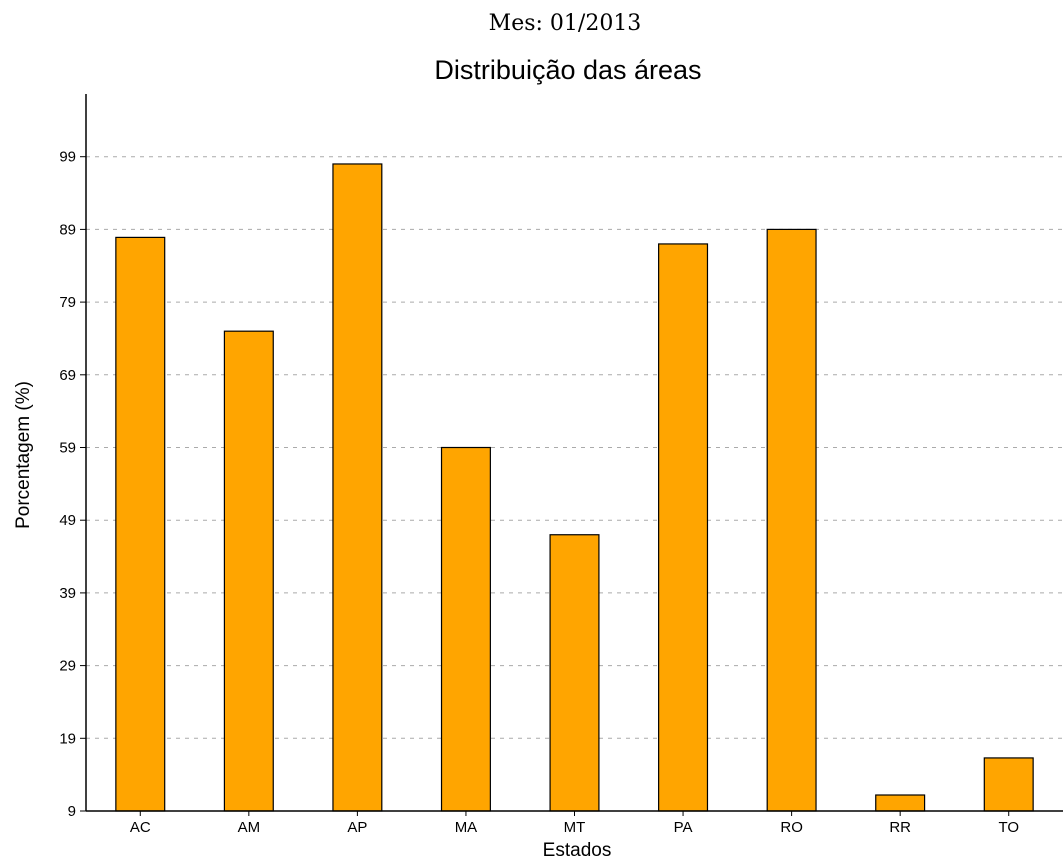 This screenshot has height=863, width=1064. What do you see at coordinates (67, 738) in the screenshot?
I see `y-tick-label: 19` at bounding box center [67, 738].